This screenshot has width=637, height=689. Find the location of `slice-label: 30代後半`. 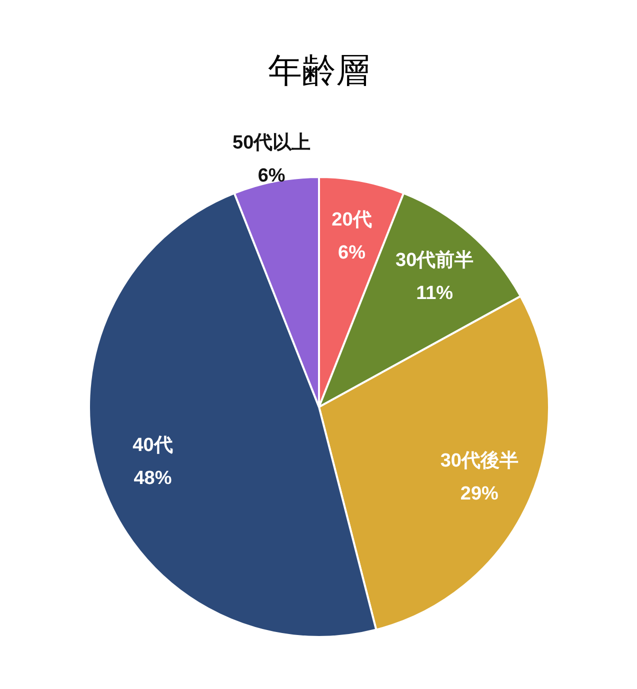

slice-label: 30代後半 is located at coordinates (479, 460).